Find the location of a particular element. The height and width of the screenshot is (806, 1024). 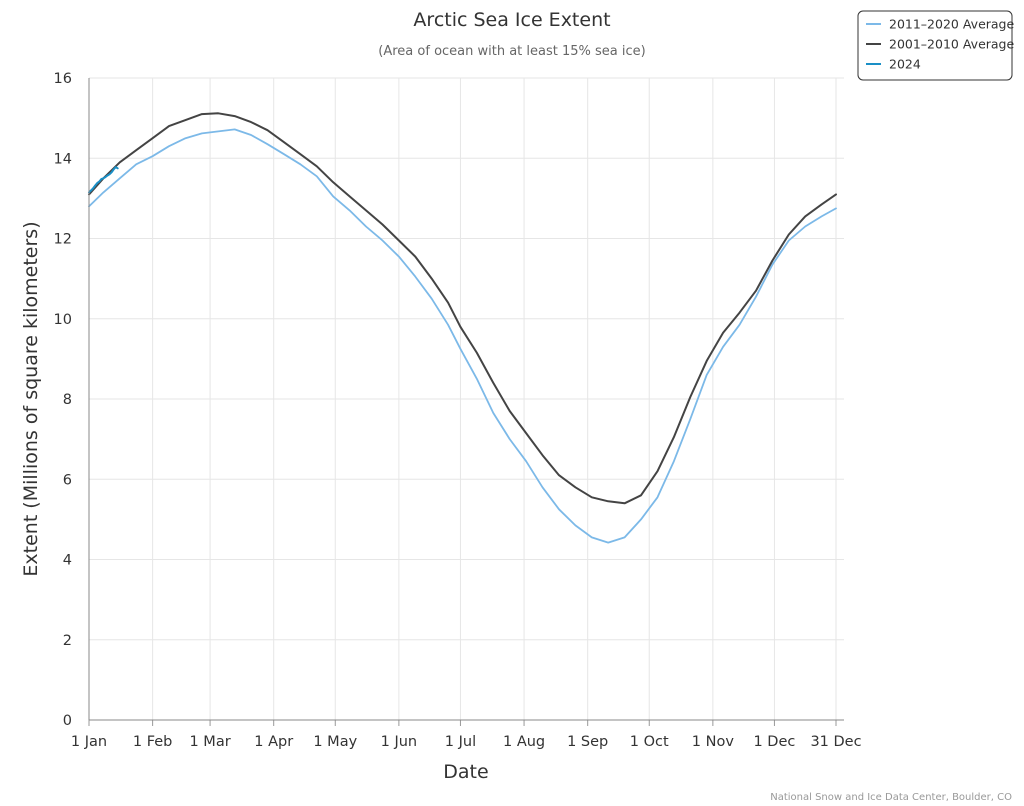

legend-box is located at coordinates (935, 45).